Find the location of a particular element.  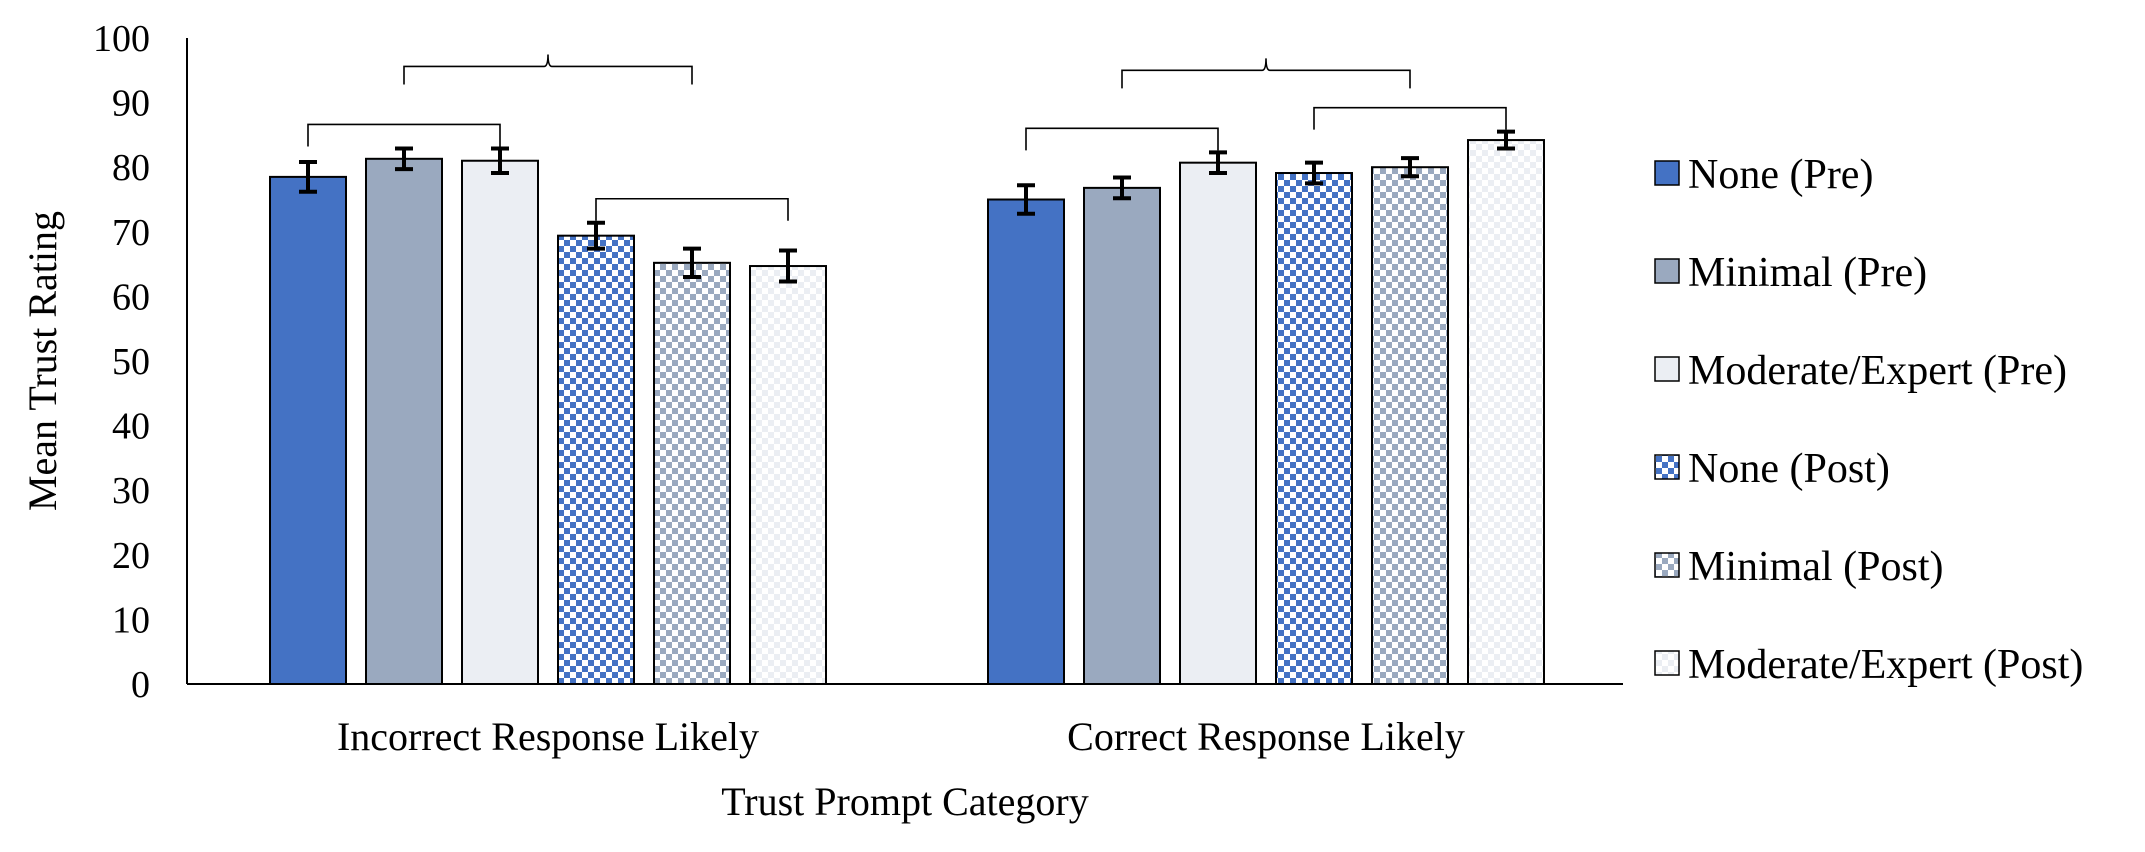

legend-label: Moderate/Expert (Pre) is located at coordinates (1877, 371).